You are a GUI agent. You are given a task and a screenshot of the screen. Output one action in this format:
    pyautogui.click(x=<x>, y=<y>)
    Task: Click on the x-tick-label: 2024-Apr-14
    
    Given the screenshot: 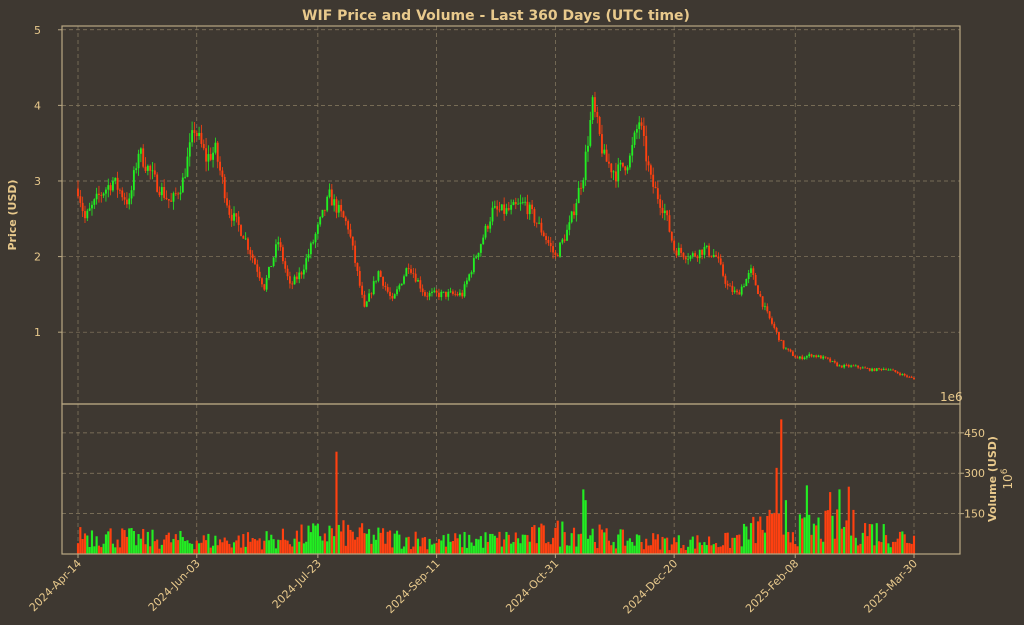 What is the action you would take?
    pyautogui.click(x=55, y=585)
    